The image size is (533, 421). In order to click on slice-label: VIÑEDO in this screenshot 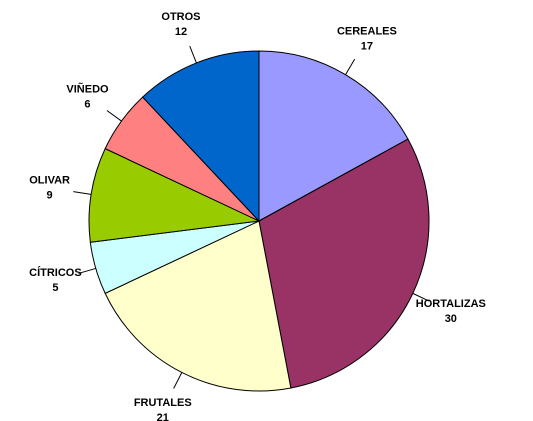, I will do `click(87, 88)`.